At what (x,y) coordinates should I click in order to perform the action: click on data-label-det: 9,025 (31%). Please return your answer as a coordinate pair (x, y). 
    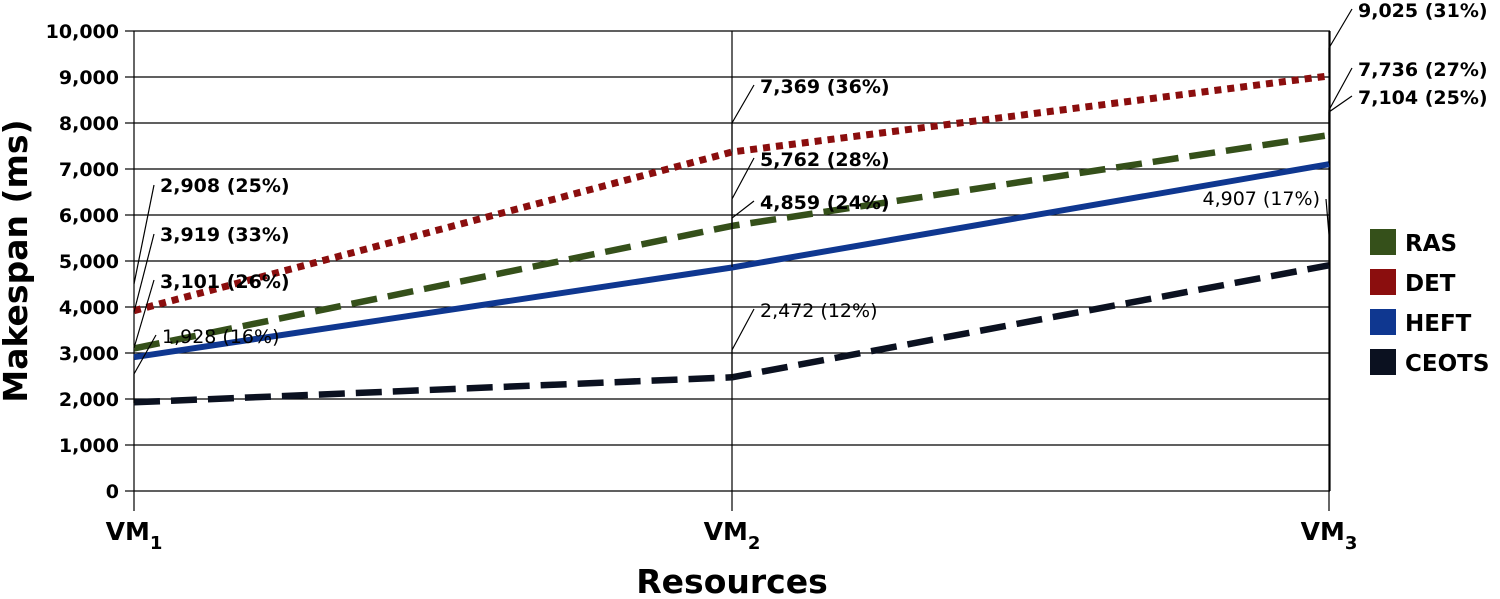
    Looking at the image, I should click on (1423, 11).